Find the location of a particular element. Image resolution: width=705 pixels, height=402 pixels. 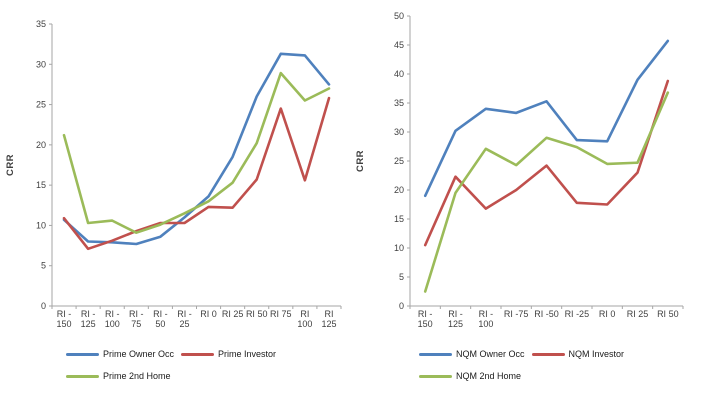

legend-item-nqm-investor: NQM Investor is located at coordinates (578, 354).